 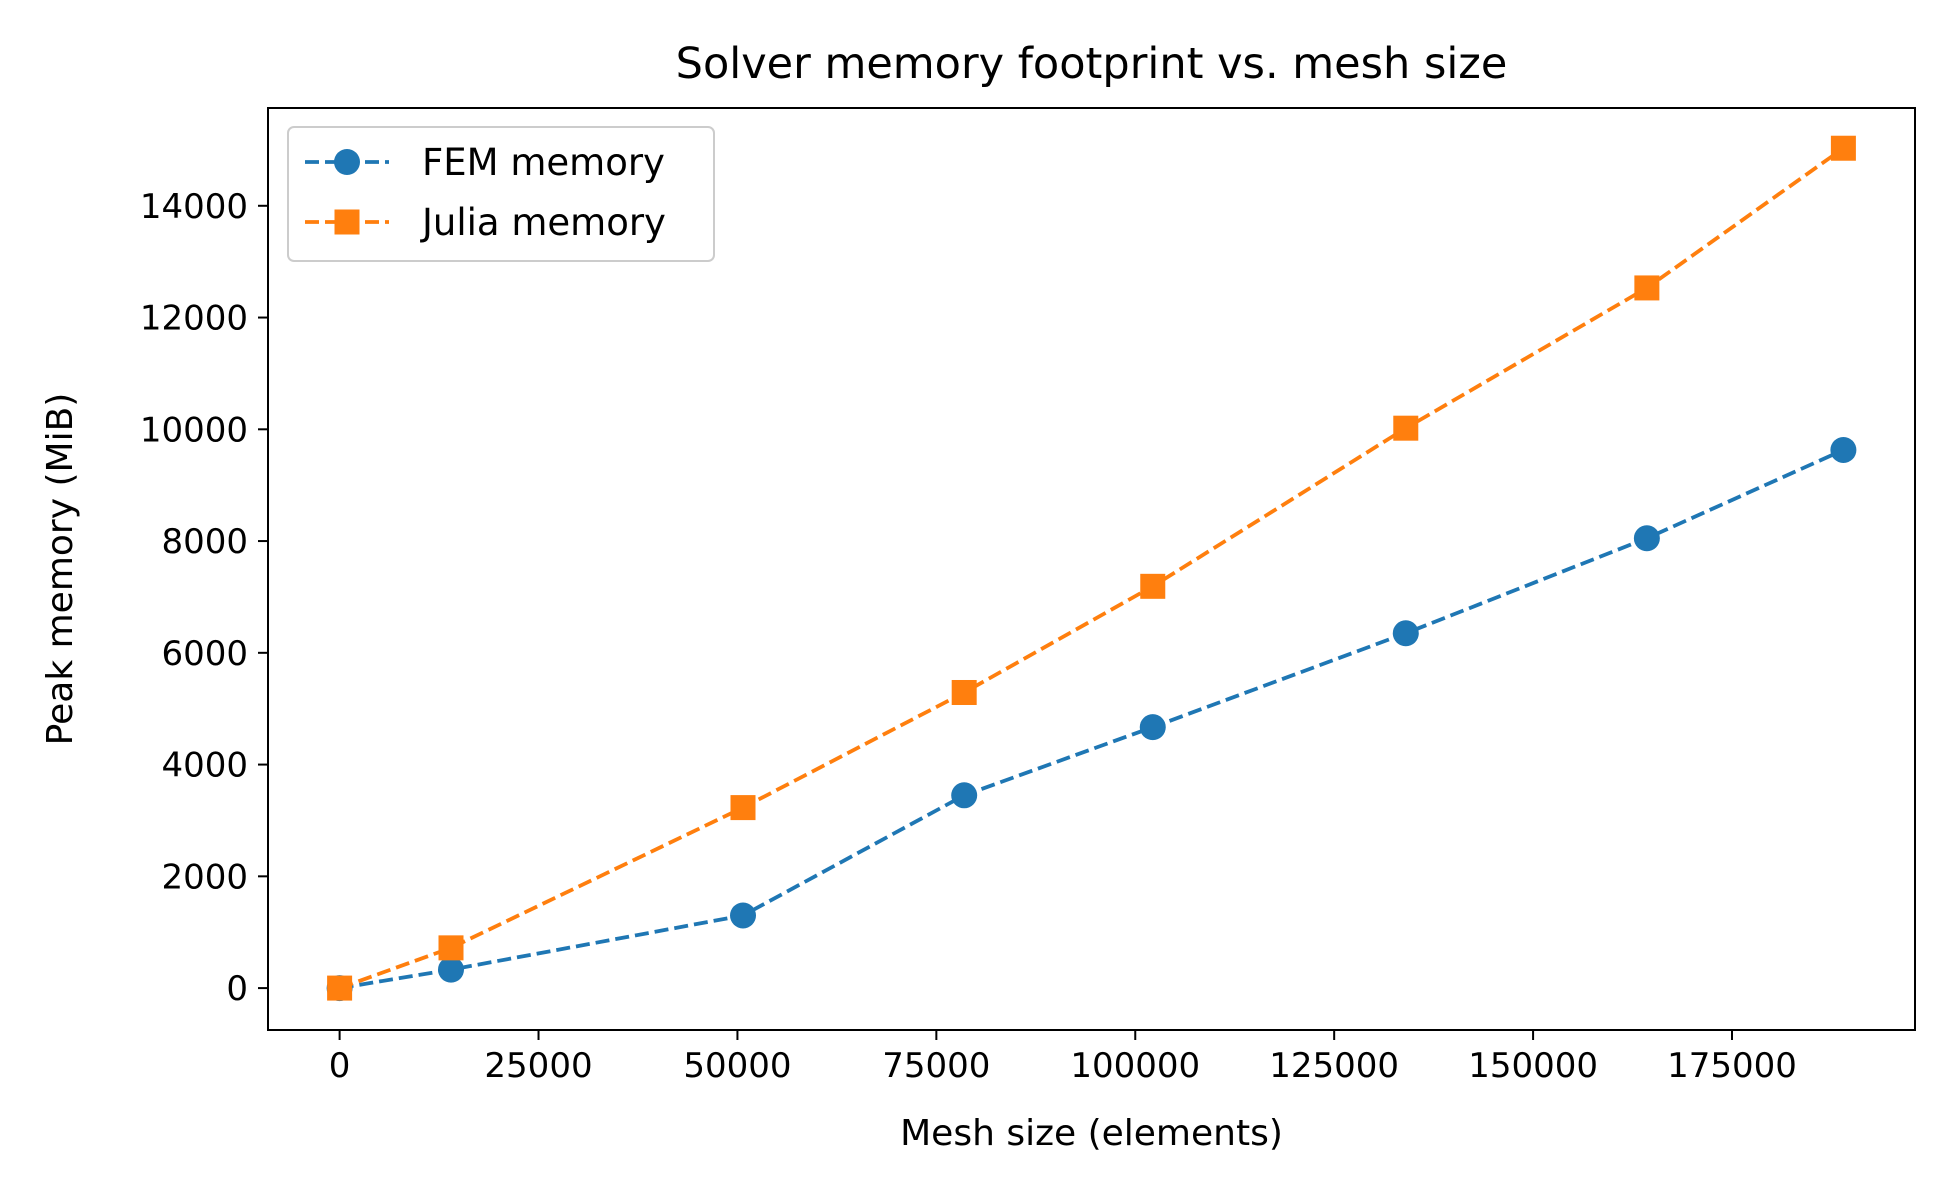 What do you see at coordinates (204, 542) in the screenshot?
I see `y-tick-label: 8000` at bounding box center [204, 542].